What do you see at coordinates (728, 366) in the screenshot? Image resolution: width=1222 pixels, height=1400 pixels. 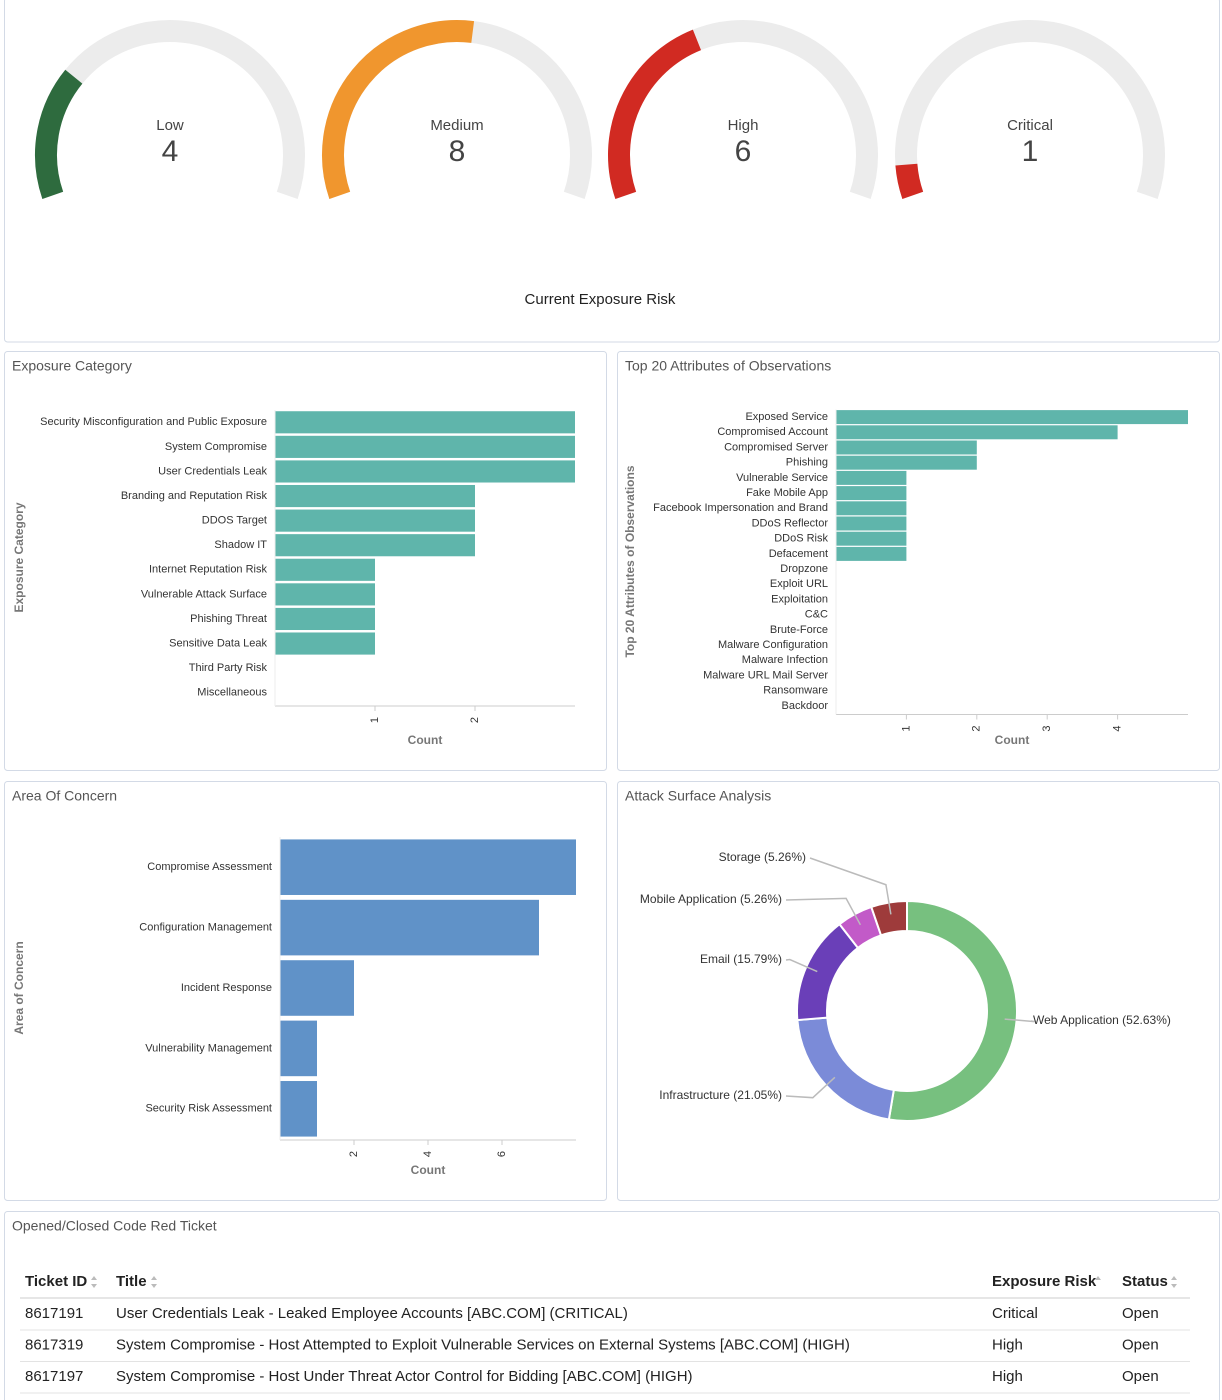 I see `panel-title: Top 20 Attributes of Observations` at bounding box center [728, 366].